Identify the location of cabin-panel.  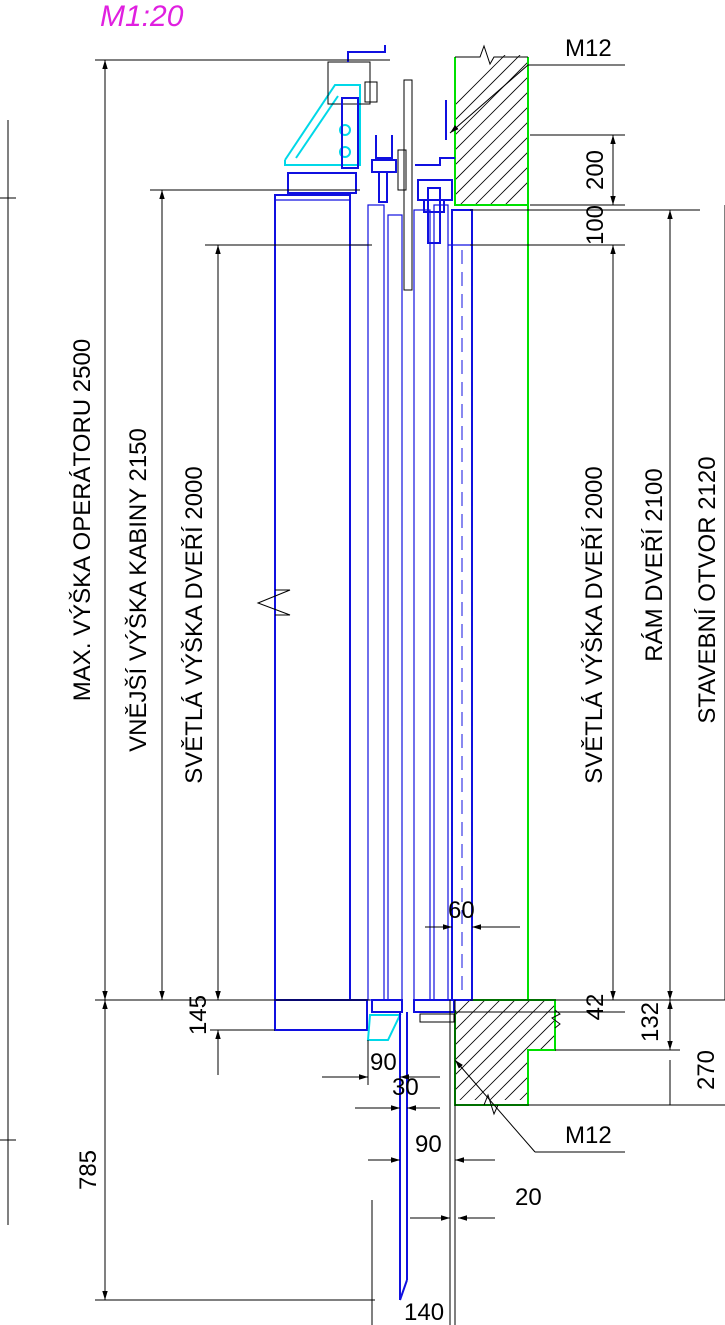
(321, 601).